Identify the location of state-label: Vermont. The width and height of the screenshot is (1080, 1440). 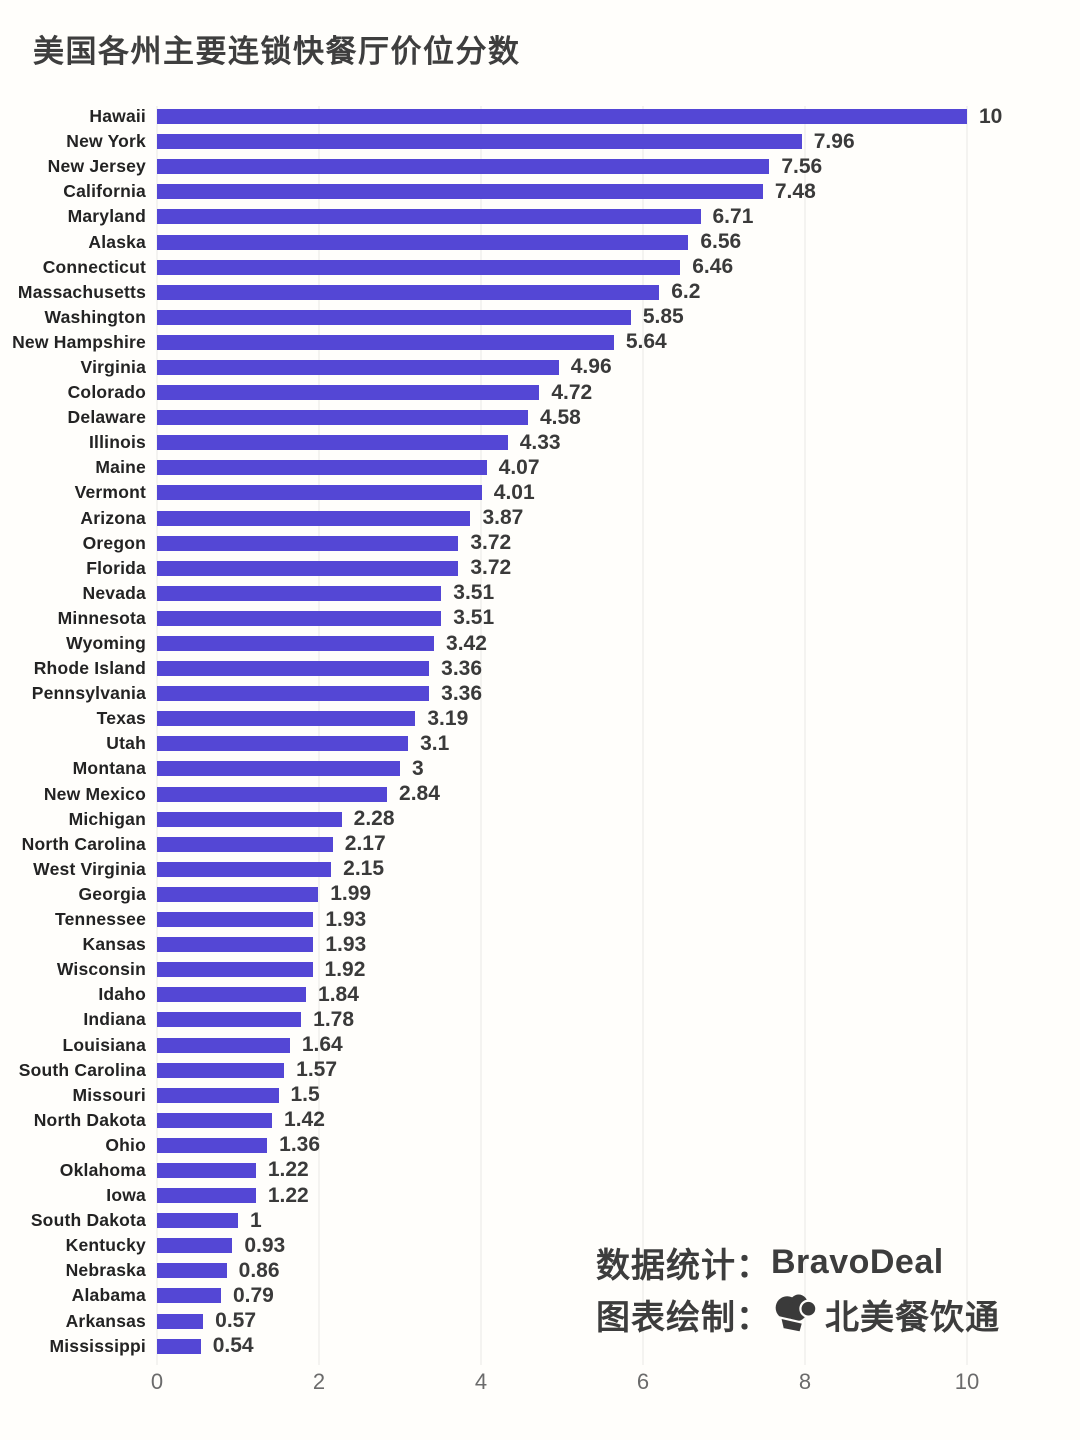
(110, 492).